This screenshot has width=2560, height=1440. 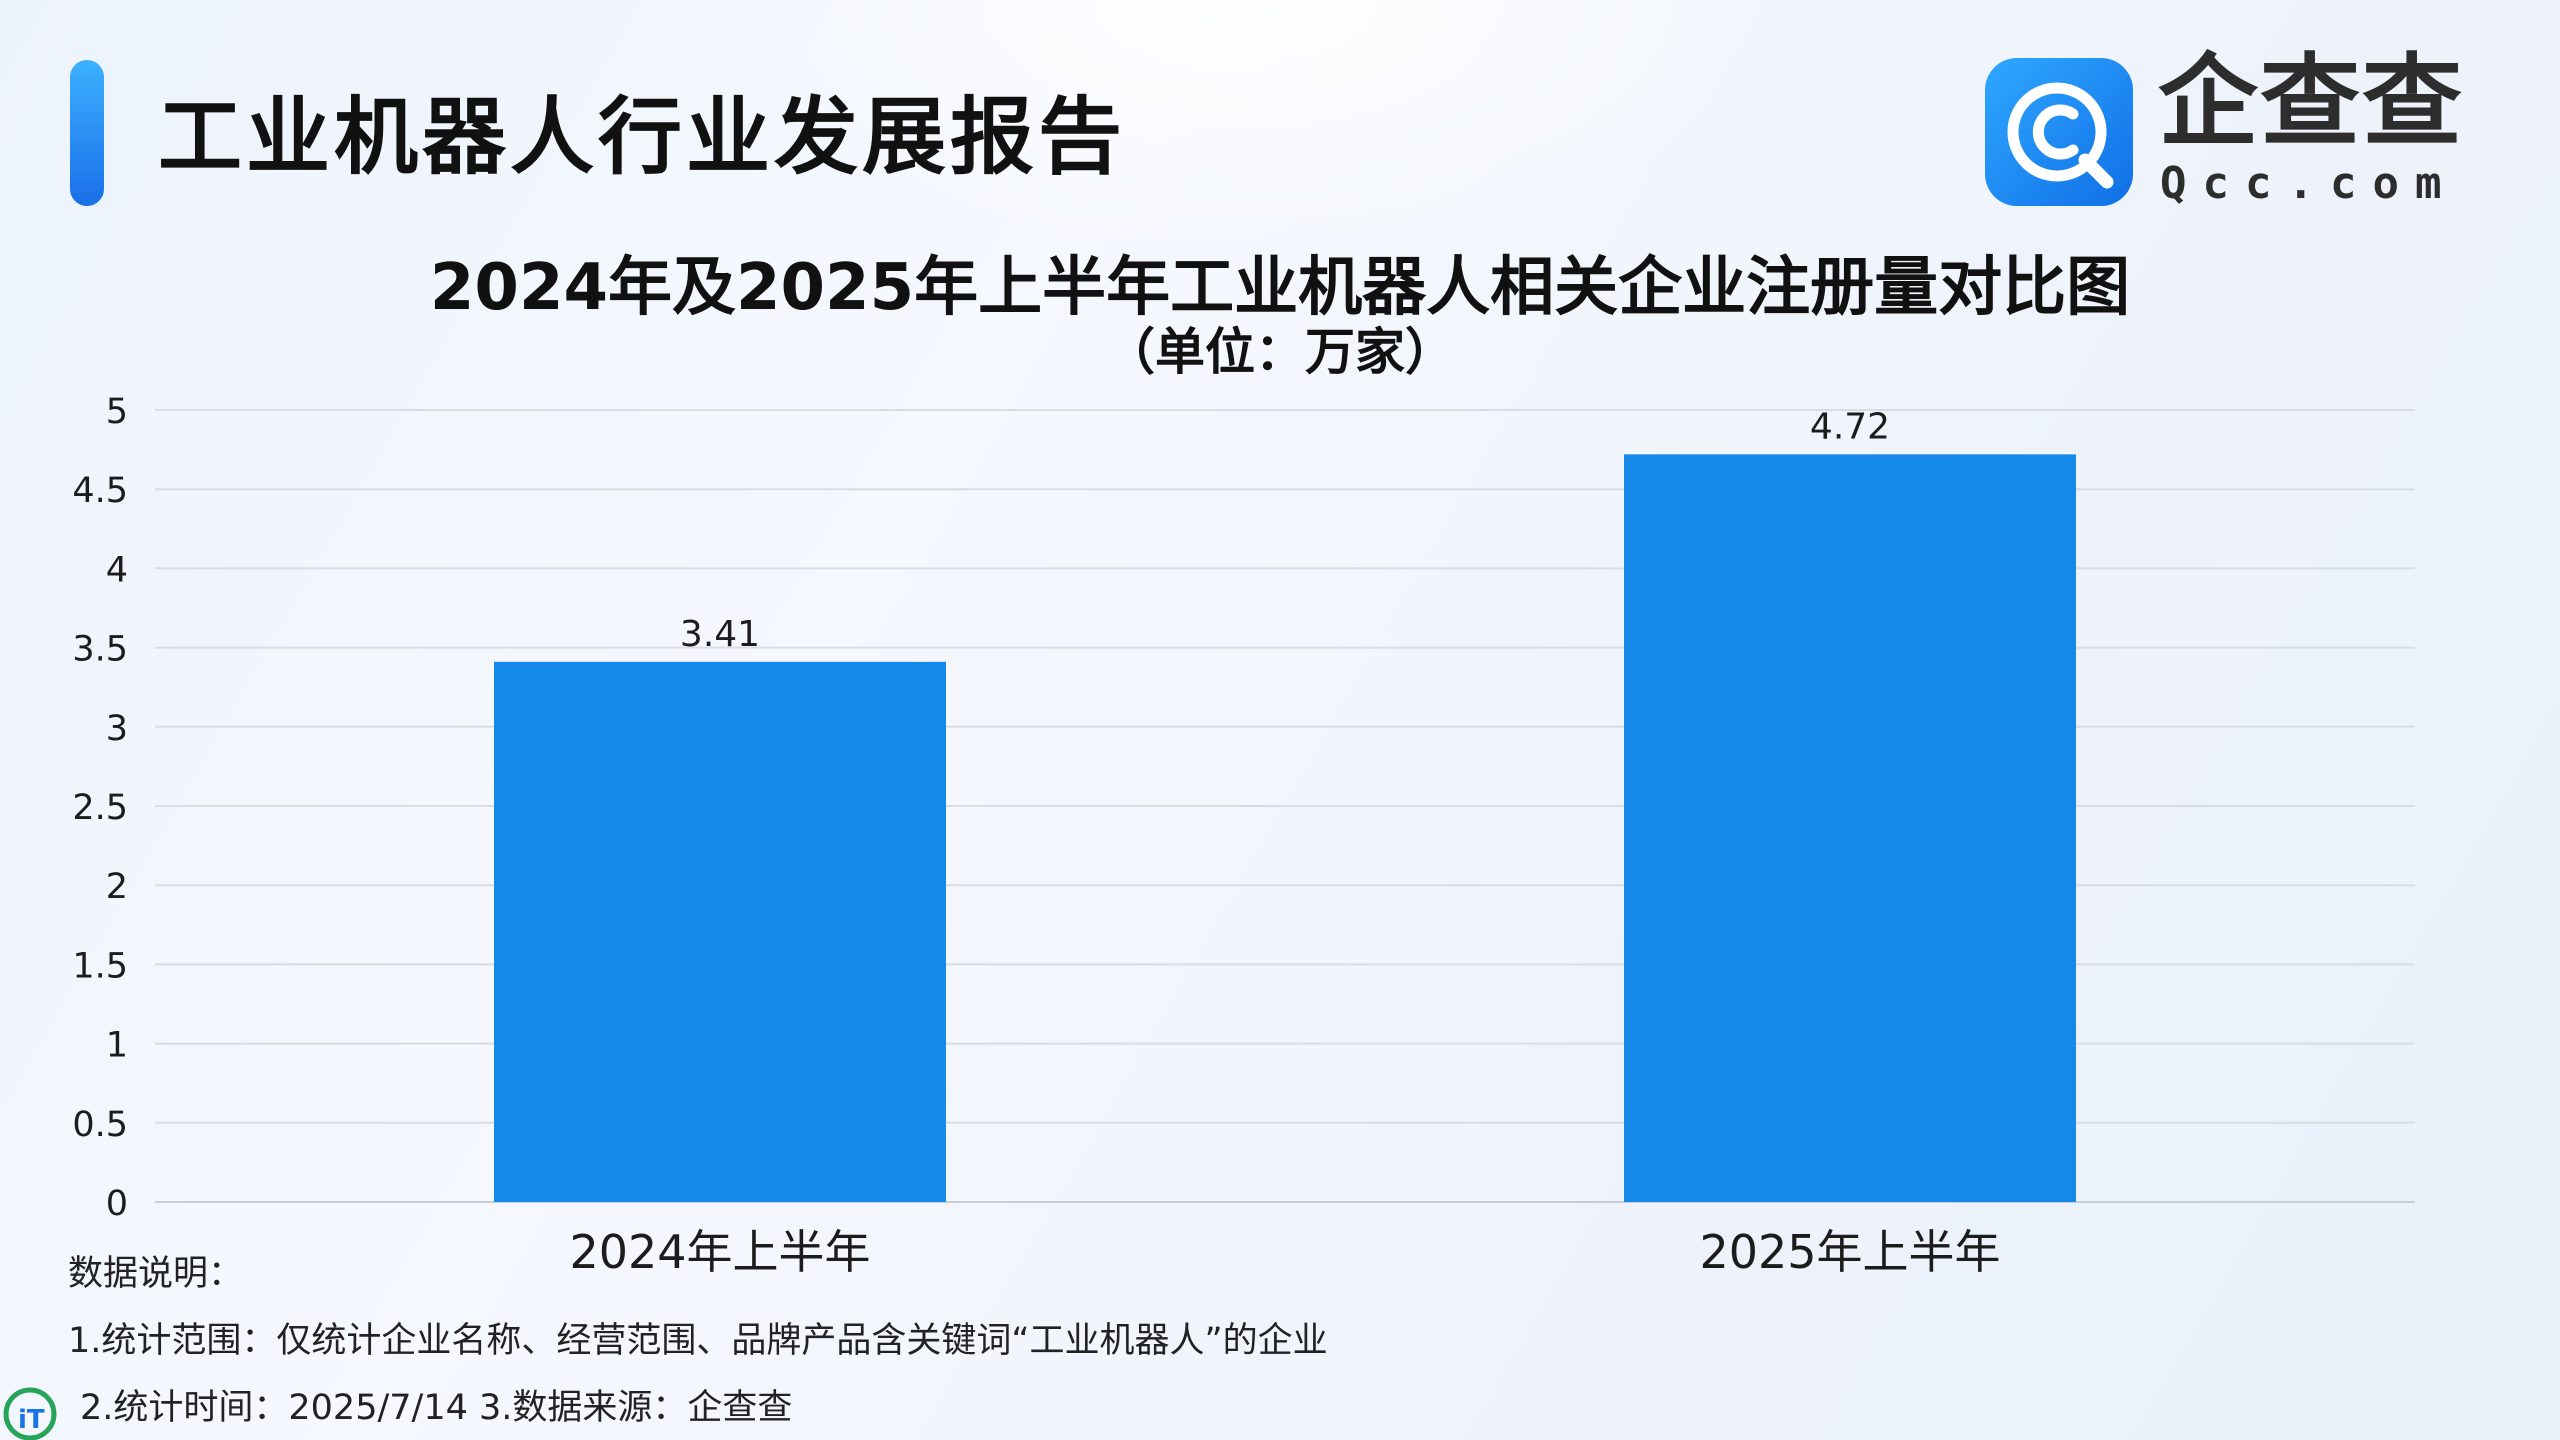 What do you see at coordinates (31, 1420) in the screenshot?
I see `svg-text: iT` at bounding box center [31, 1420].